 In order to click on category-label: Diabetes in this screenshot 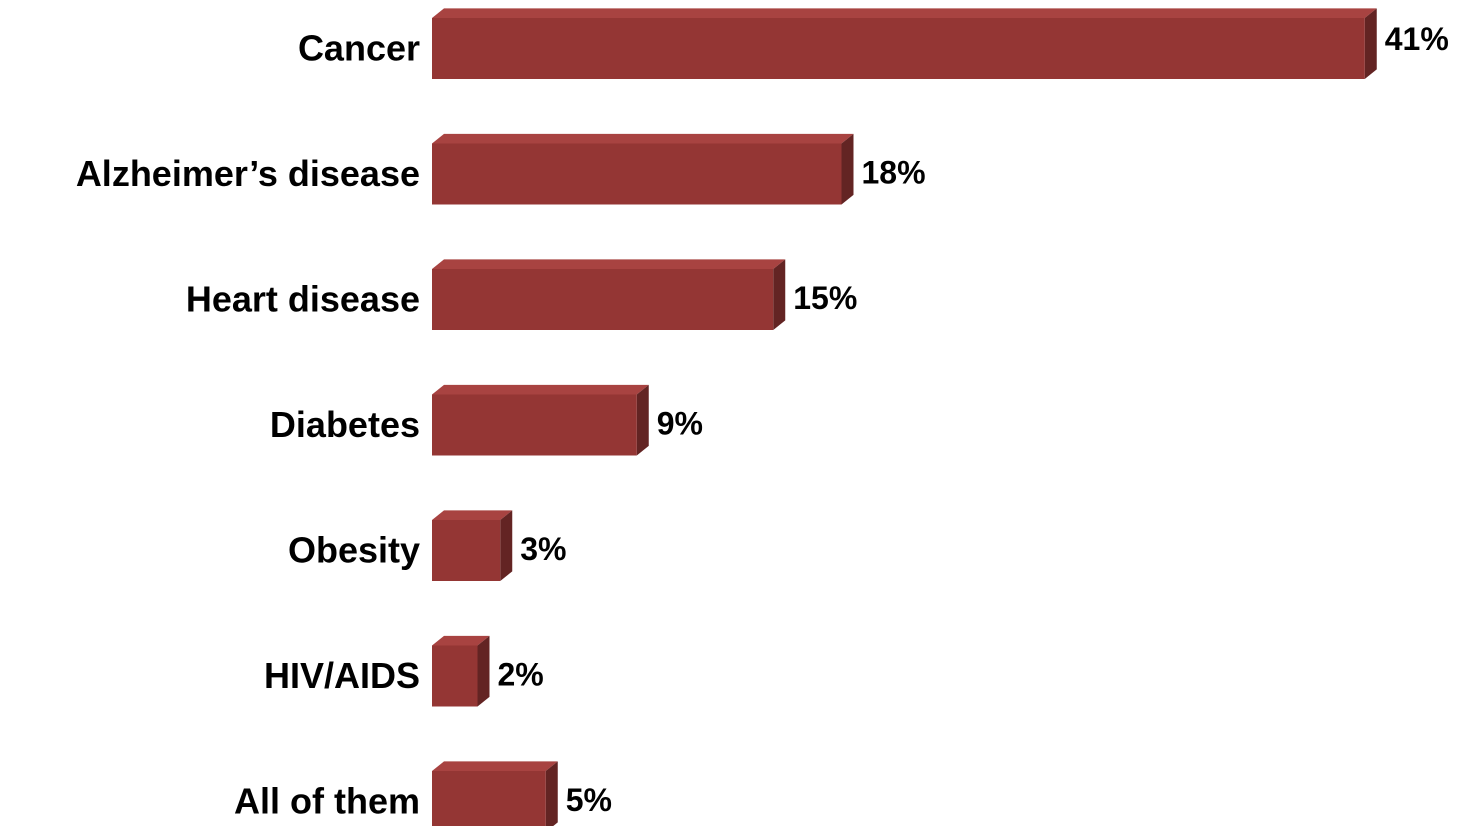, I will do `click(345, 424)`.